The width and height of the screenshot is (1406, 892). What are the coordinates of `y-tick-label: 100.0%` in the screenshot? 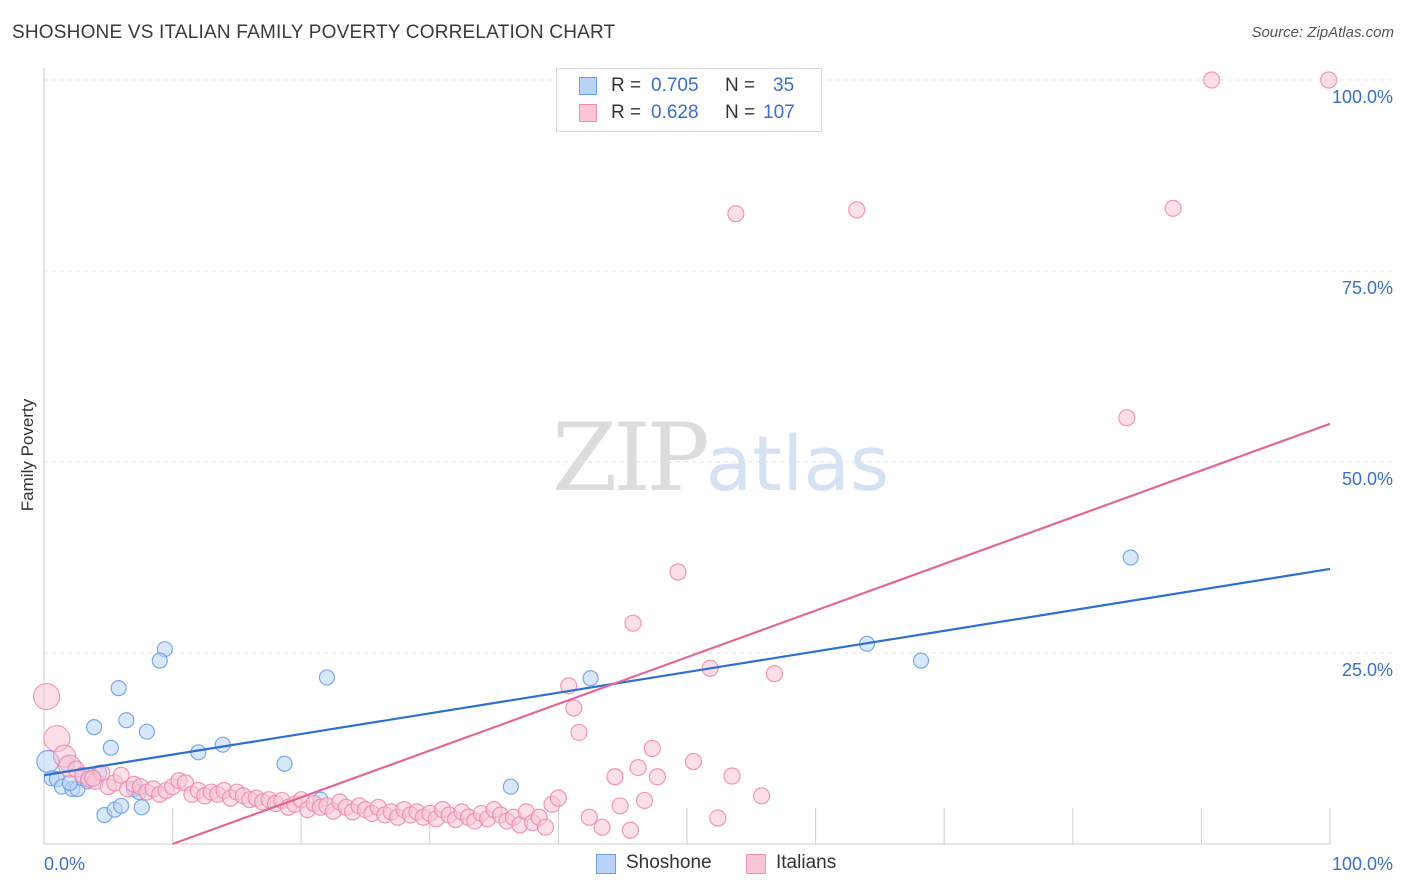 It's located at (1362, 97).